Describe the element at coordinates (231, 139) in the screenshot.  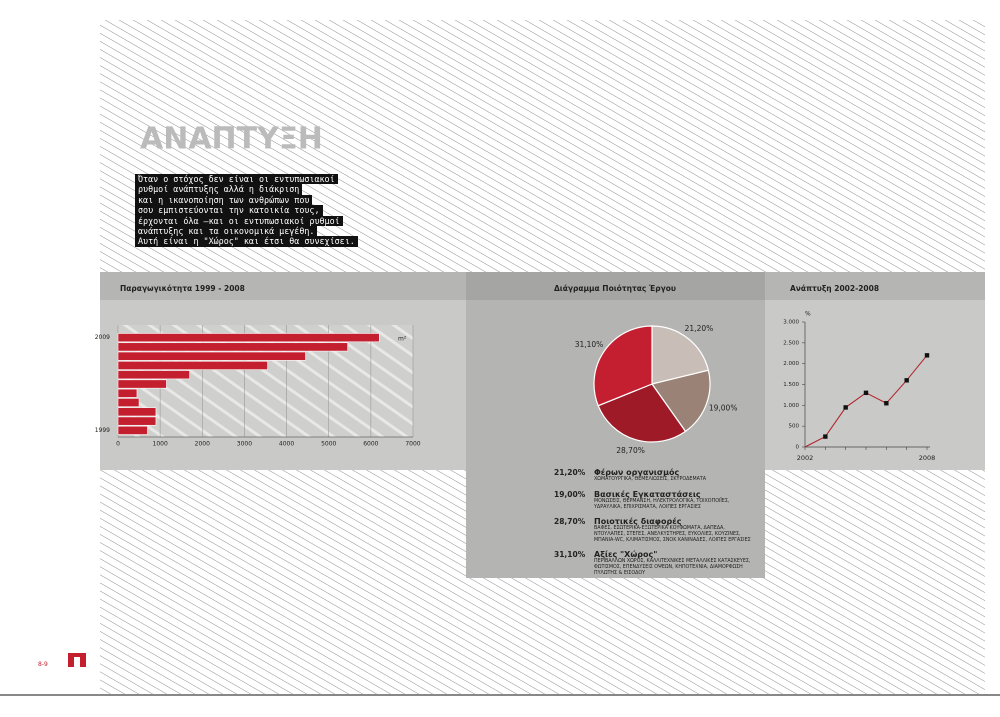
I see `heading: ΑΝΑΠΤΥΞΗ` at that location.